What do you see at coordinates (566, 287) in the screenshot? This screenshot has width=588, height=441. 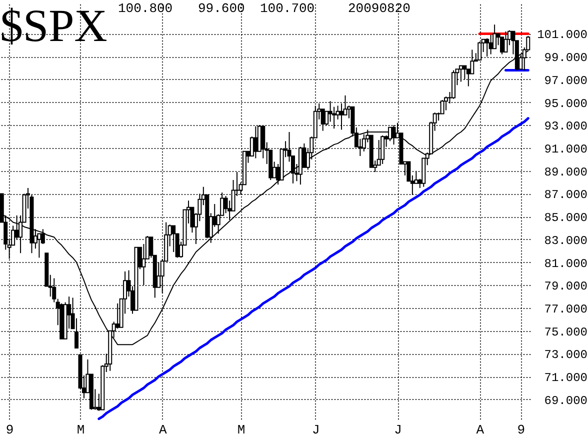 I see `y-tick-label: 79.000` at bounding box center [566, 287].